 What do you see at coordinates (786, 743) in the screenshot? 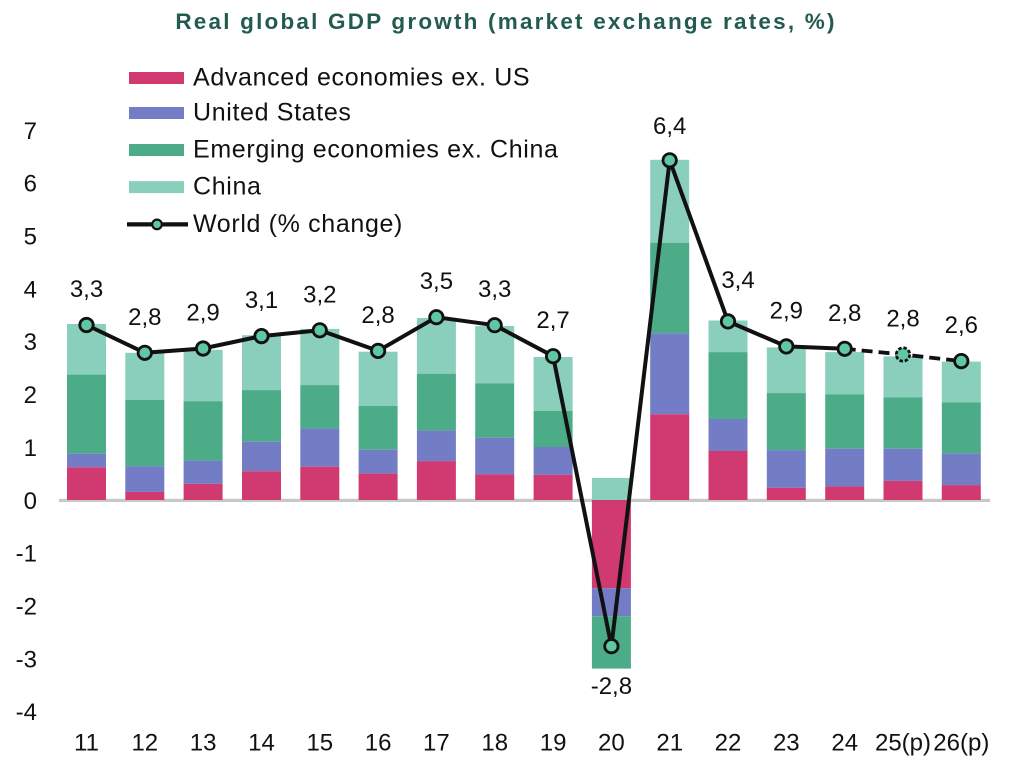
I see `svg-text: 23` at bounding box center [786, 743].